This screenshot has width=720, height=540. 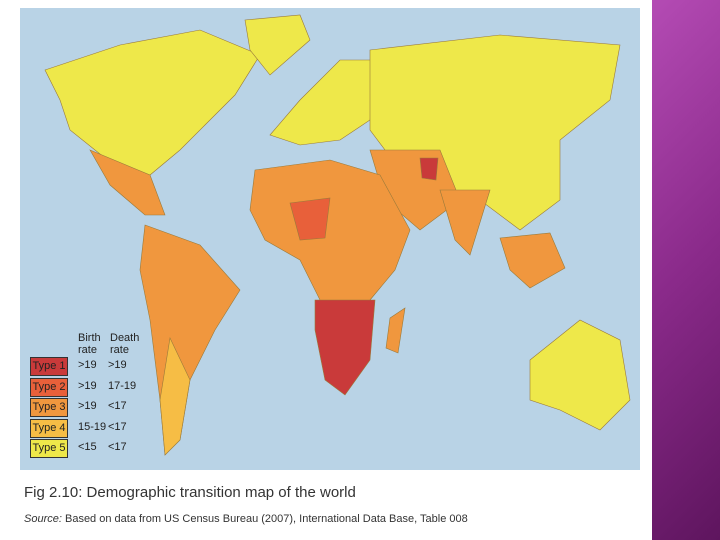 I want to click on legend-swatch: Type 3, so click(x=49, y=407).